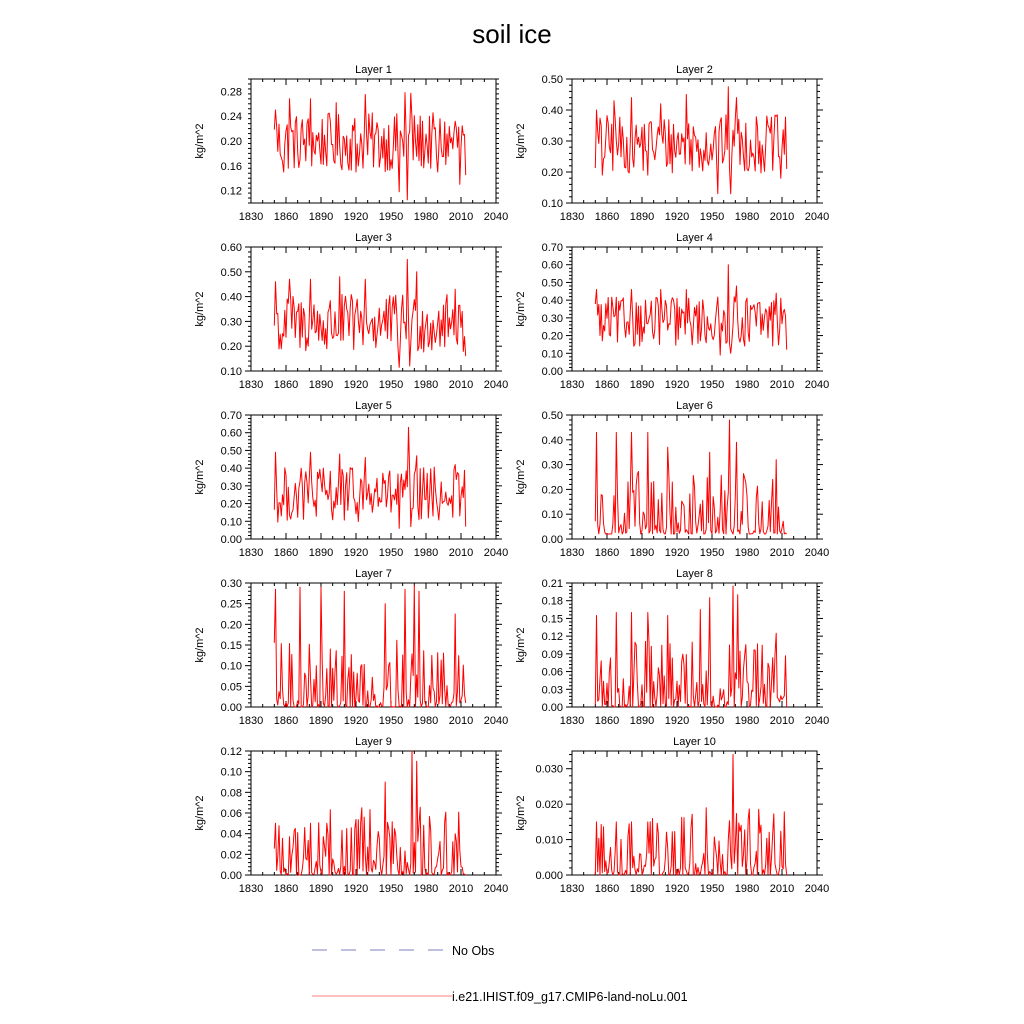 This screenshot has width=1024, height=1024. I want to click on panel-title: Layer 7, so click(373, 574).